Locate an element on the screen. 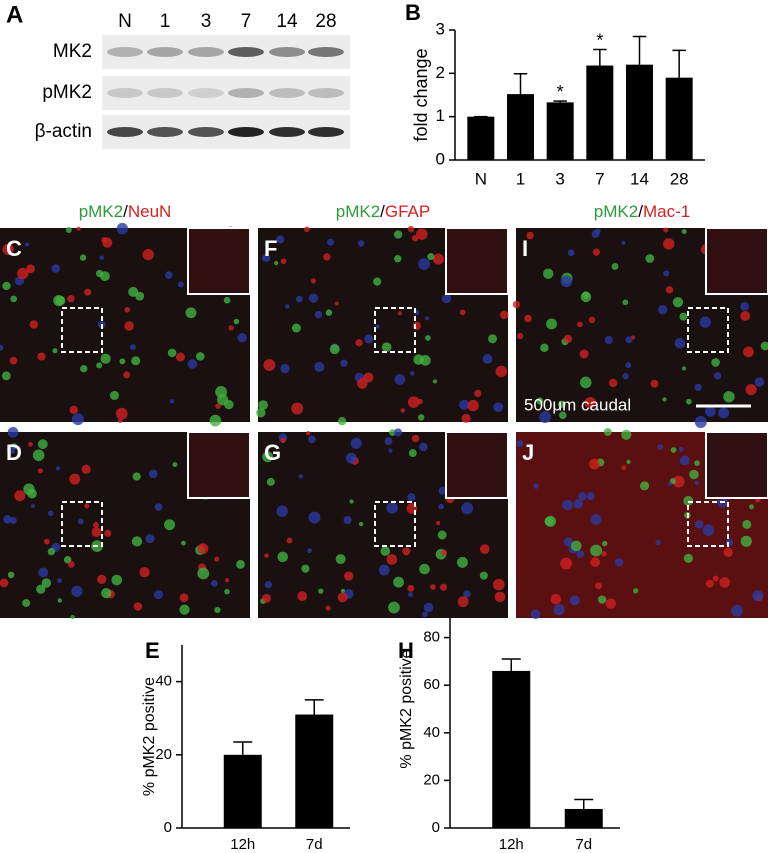  y-tick-label: 40 is located at coordinates (163, 681).